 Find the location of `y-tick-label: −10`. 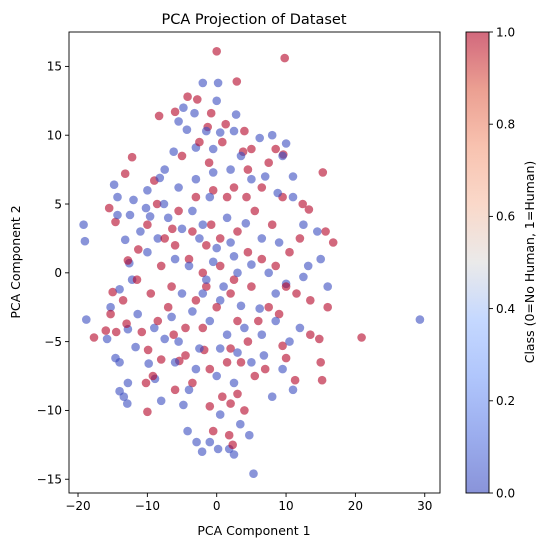

y-tick-label: −10 is located at coordinates (49, 411).